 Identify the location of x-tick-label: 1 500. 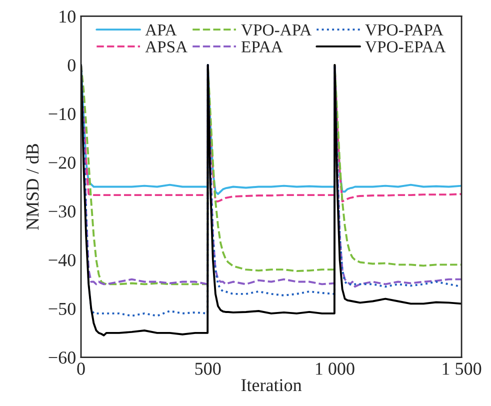
(462, 368).